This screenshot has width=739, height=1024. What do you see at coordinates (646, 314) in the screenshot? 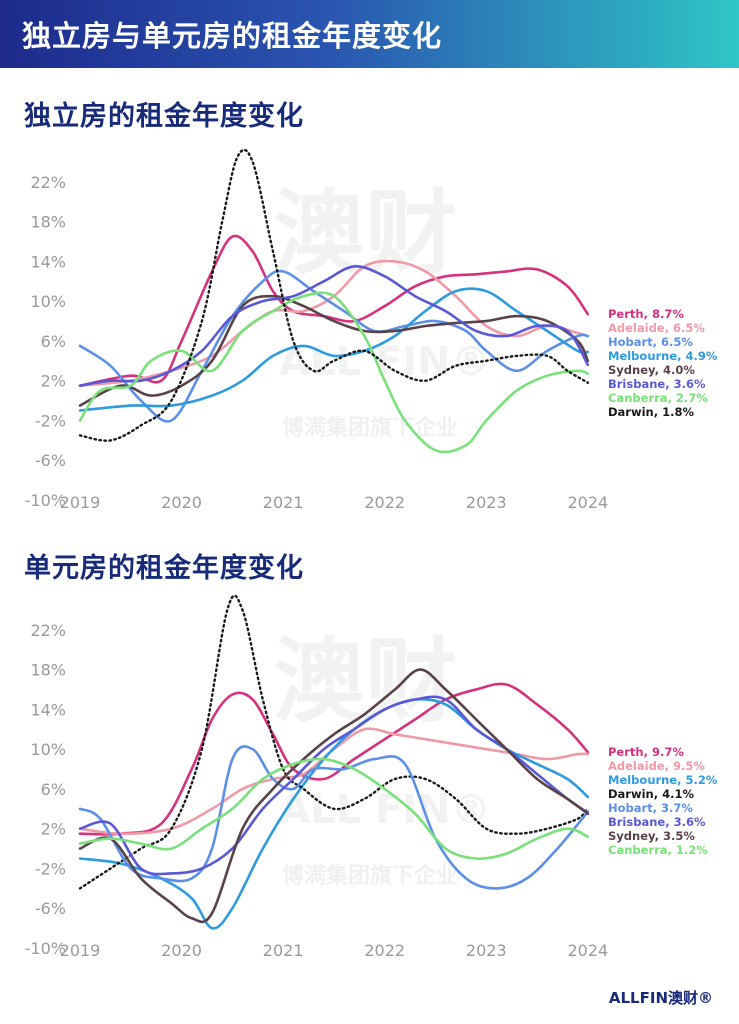
I see `series-label-perth: Perth, 8.7%` at bounding box center [646, 314].